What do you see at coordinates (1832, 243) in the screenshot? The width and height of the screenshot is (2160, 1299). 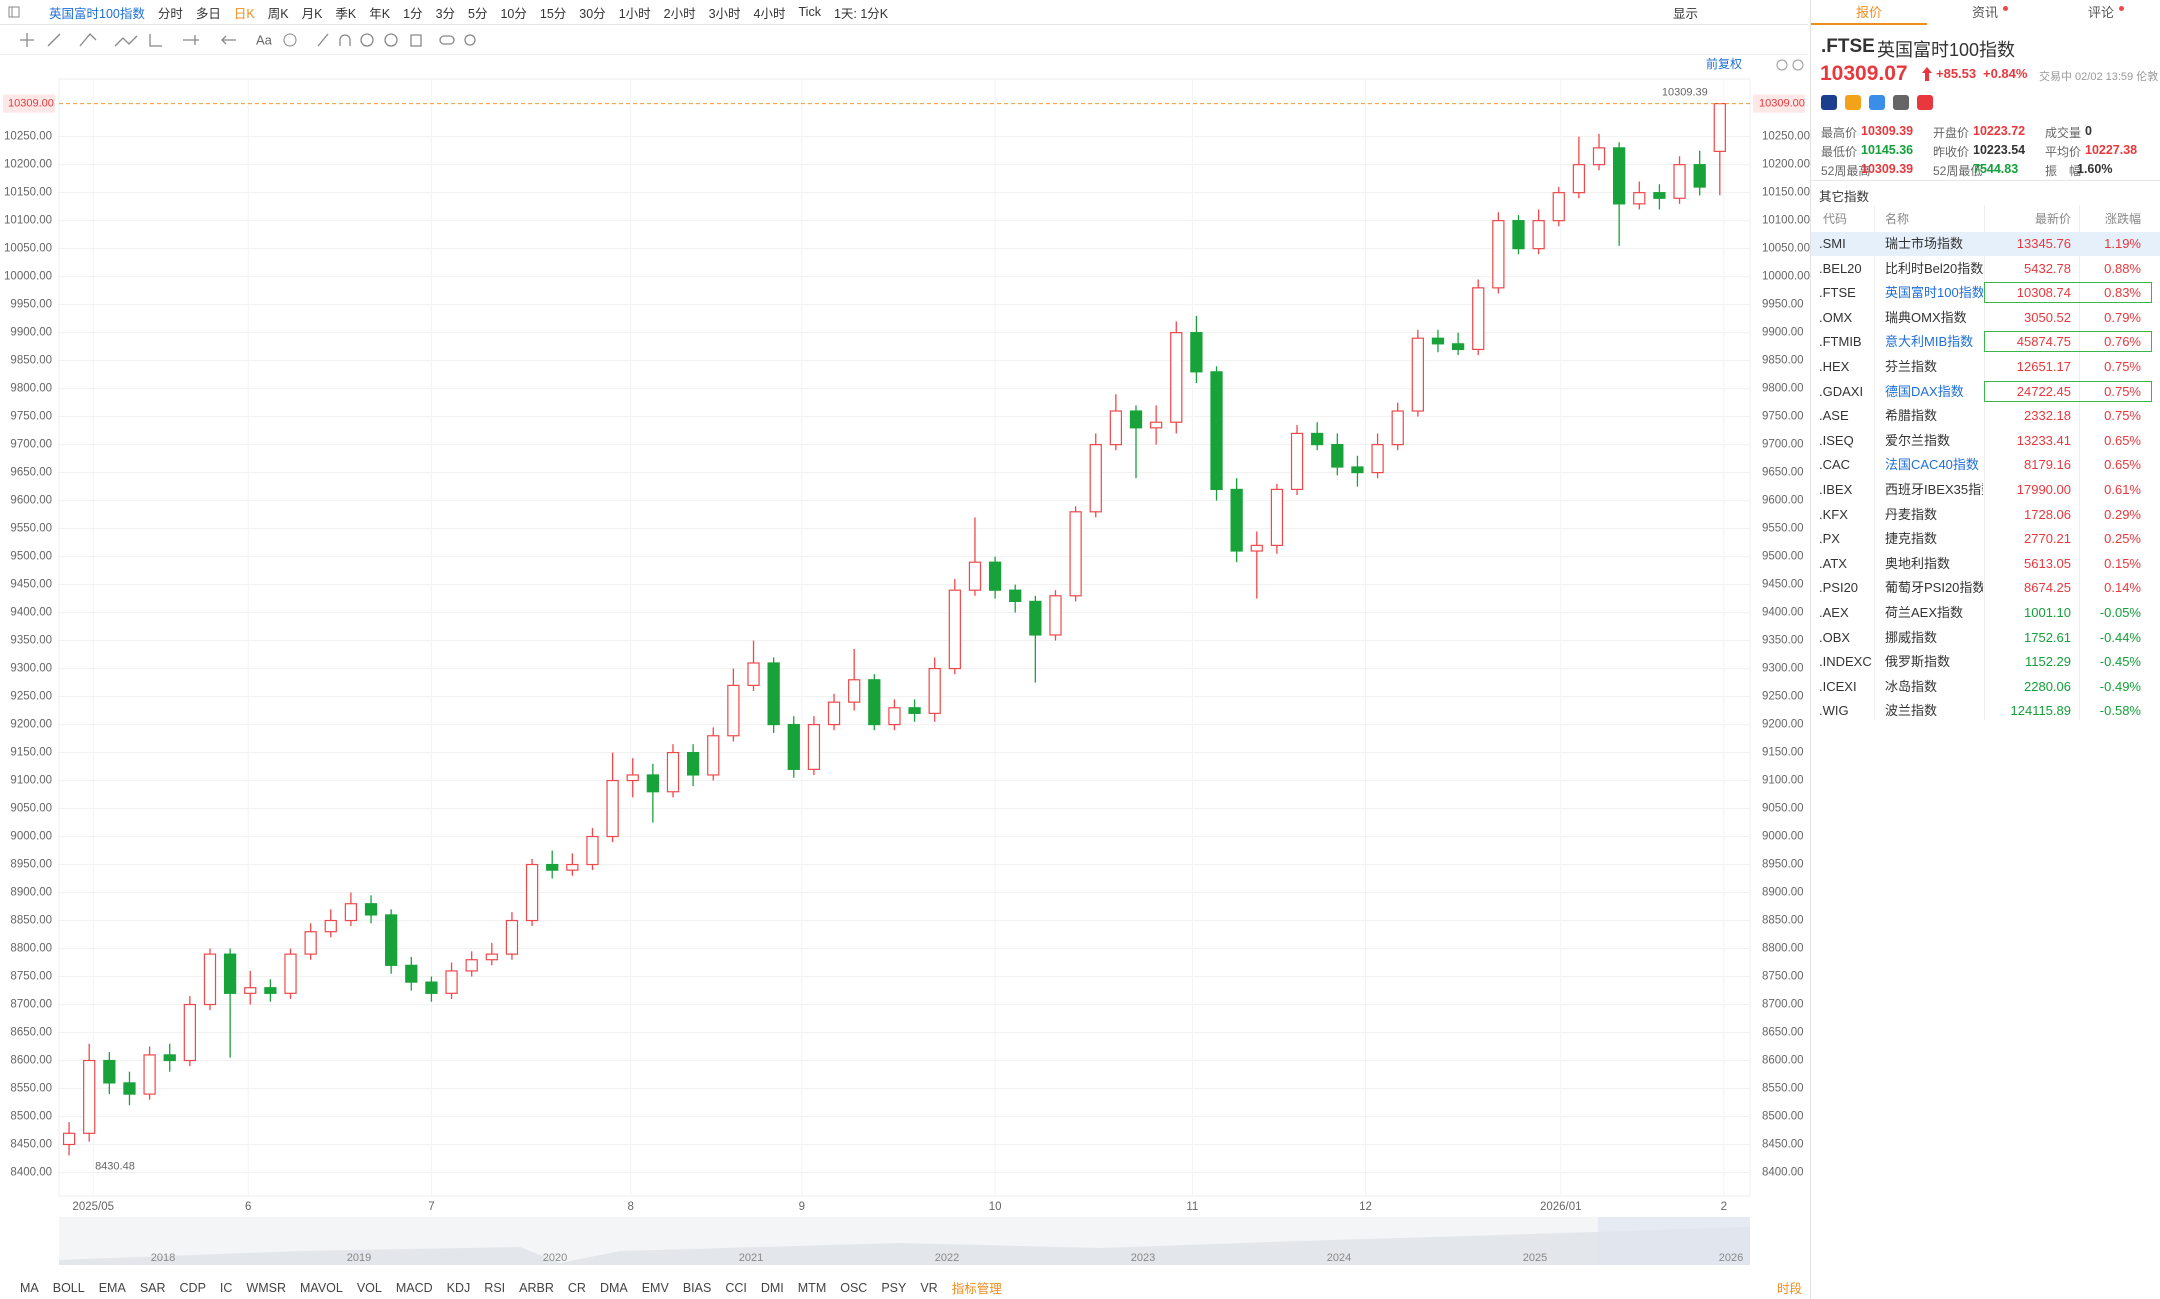 I see `row-code: .SMI` at bounding box center [1832, 243].